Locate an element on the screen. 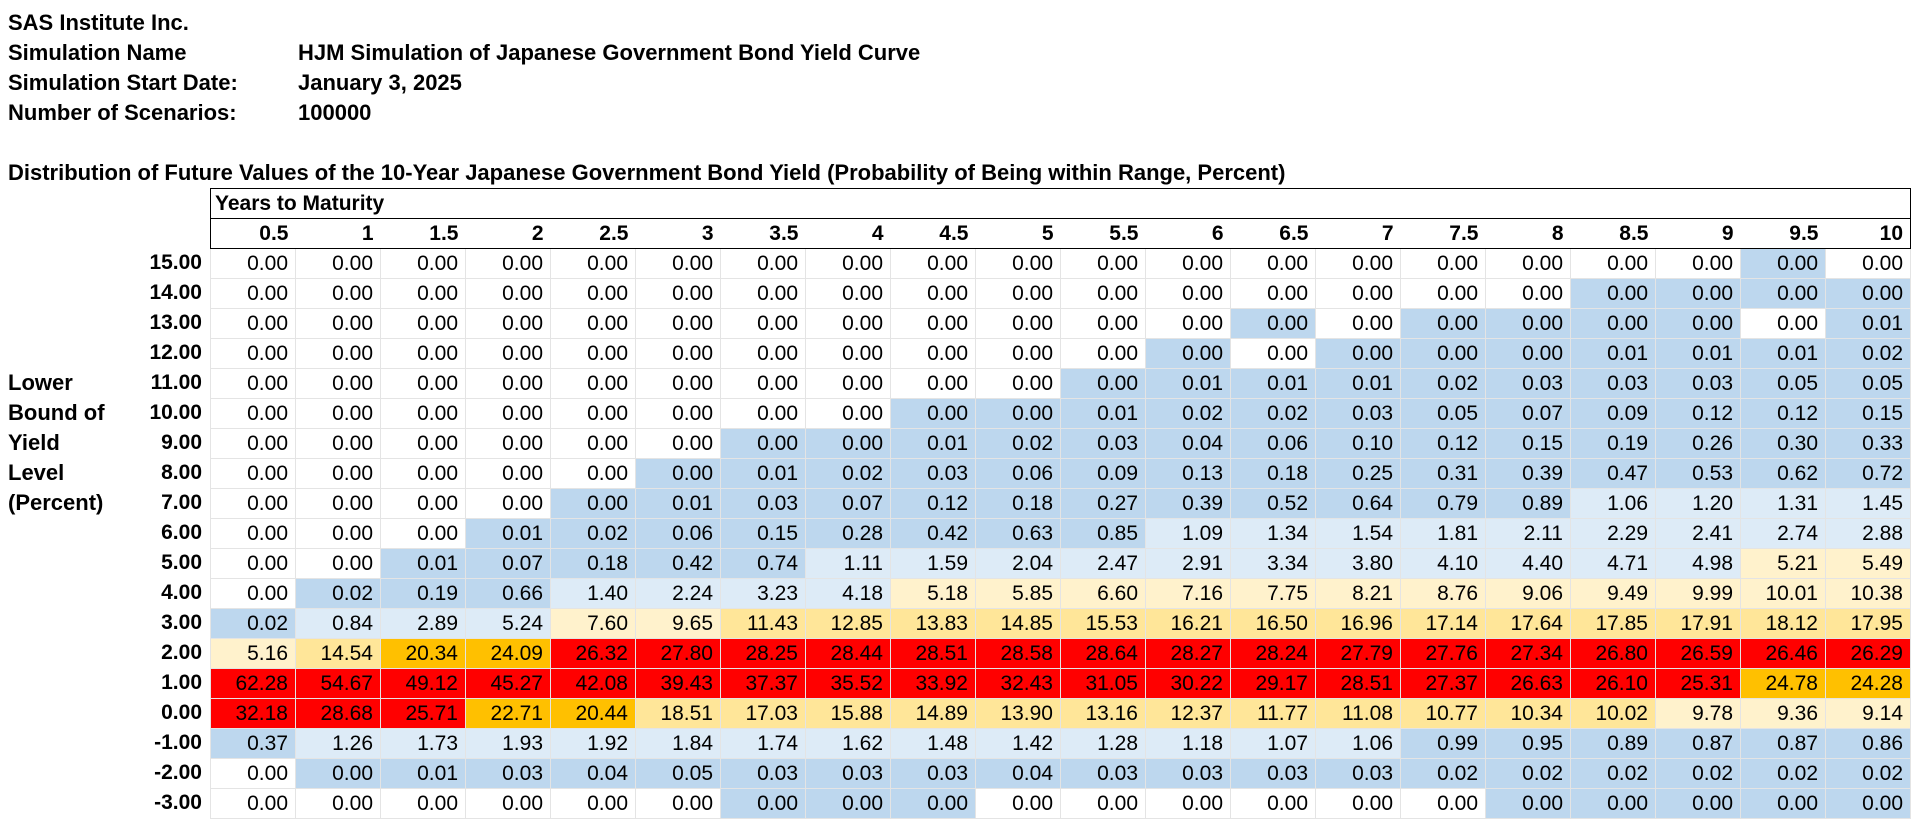 The width and height of the screenshot is (1917, 831). probability-cell: 45.27 is located at coordinates (508, 683).